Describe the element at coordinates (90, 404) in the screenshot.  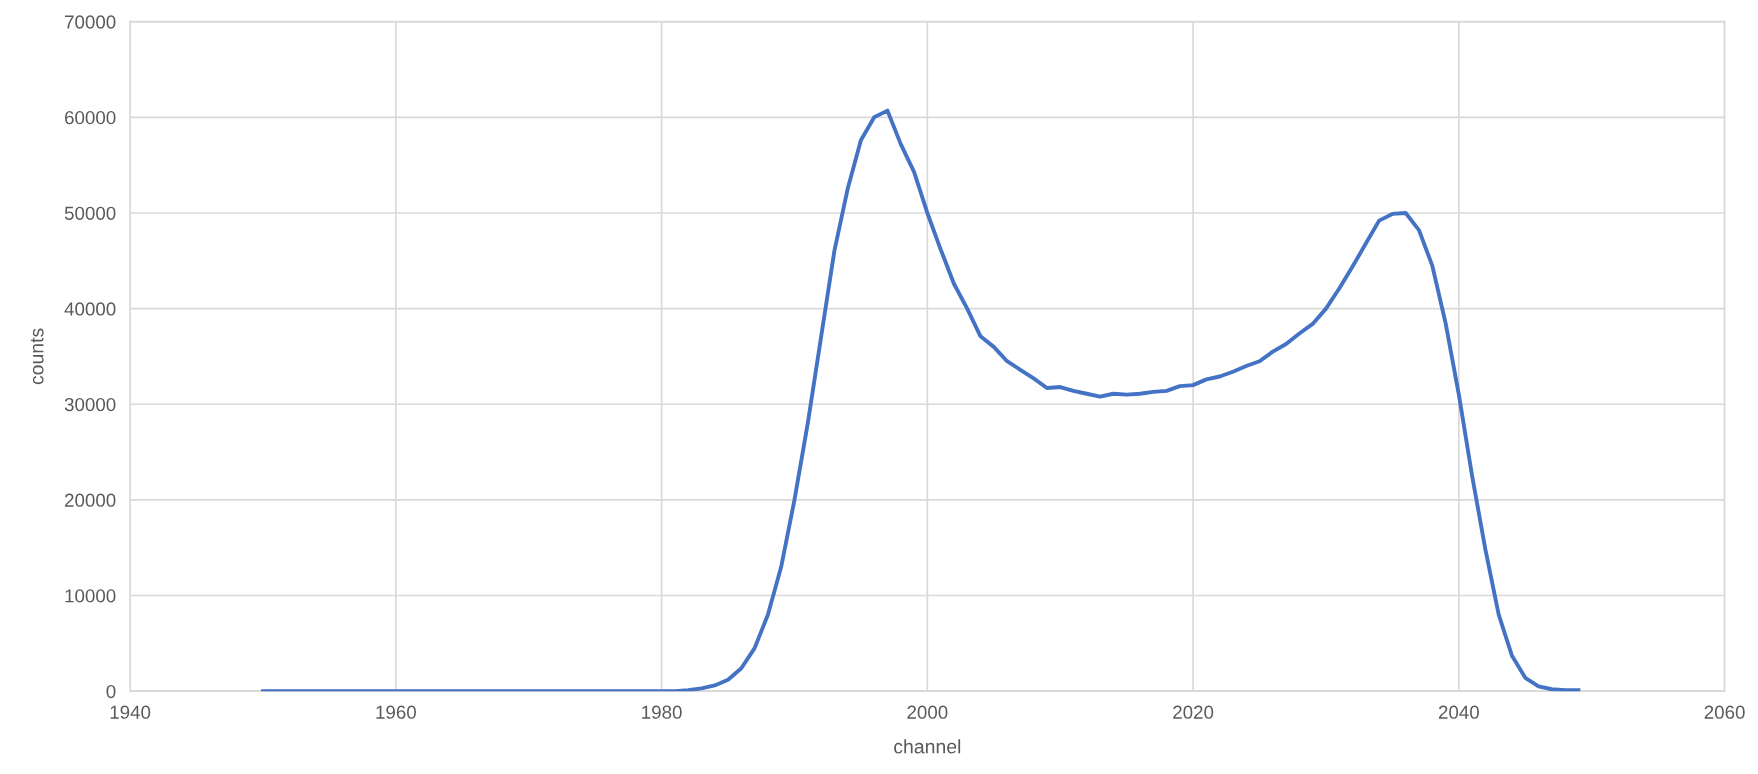
I see `y-tick-label: 30000` at that location.